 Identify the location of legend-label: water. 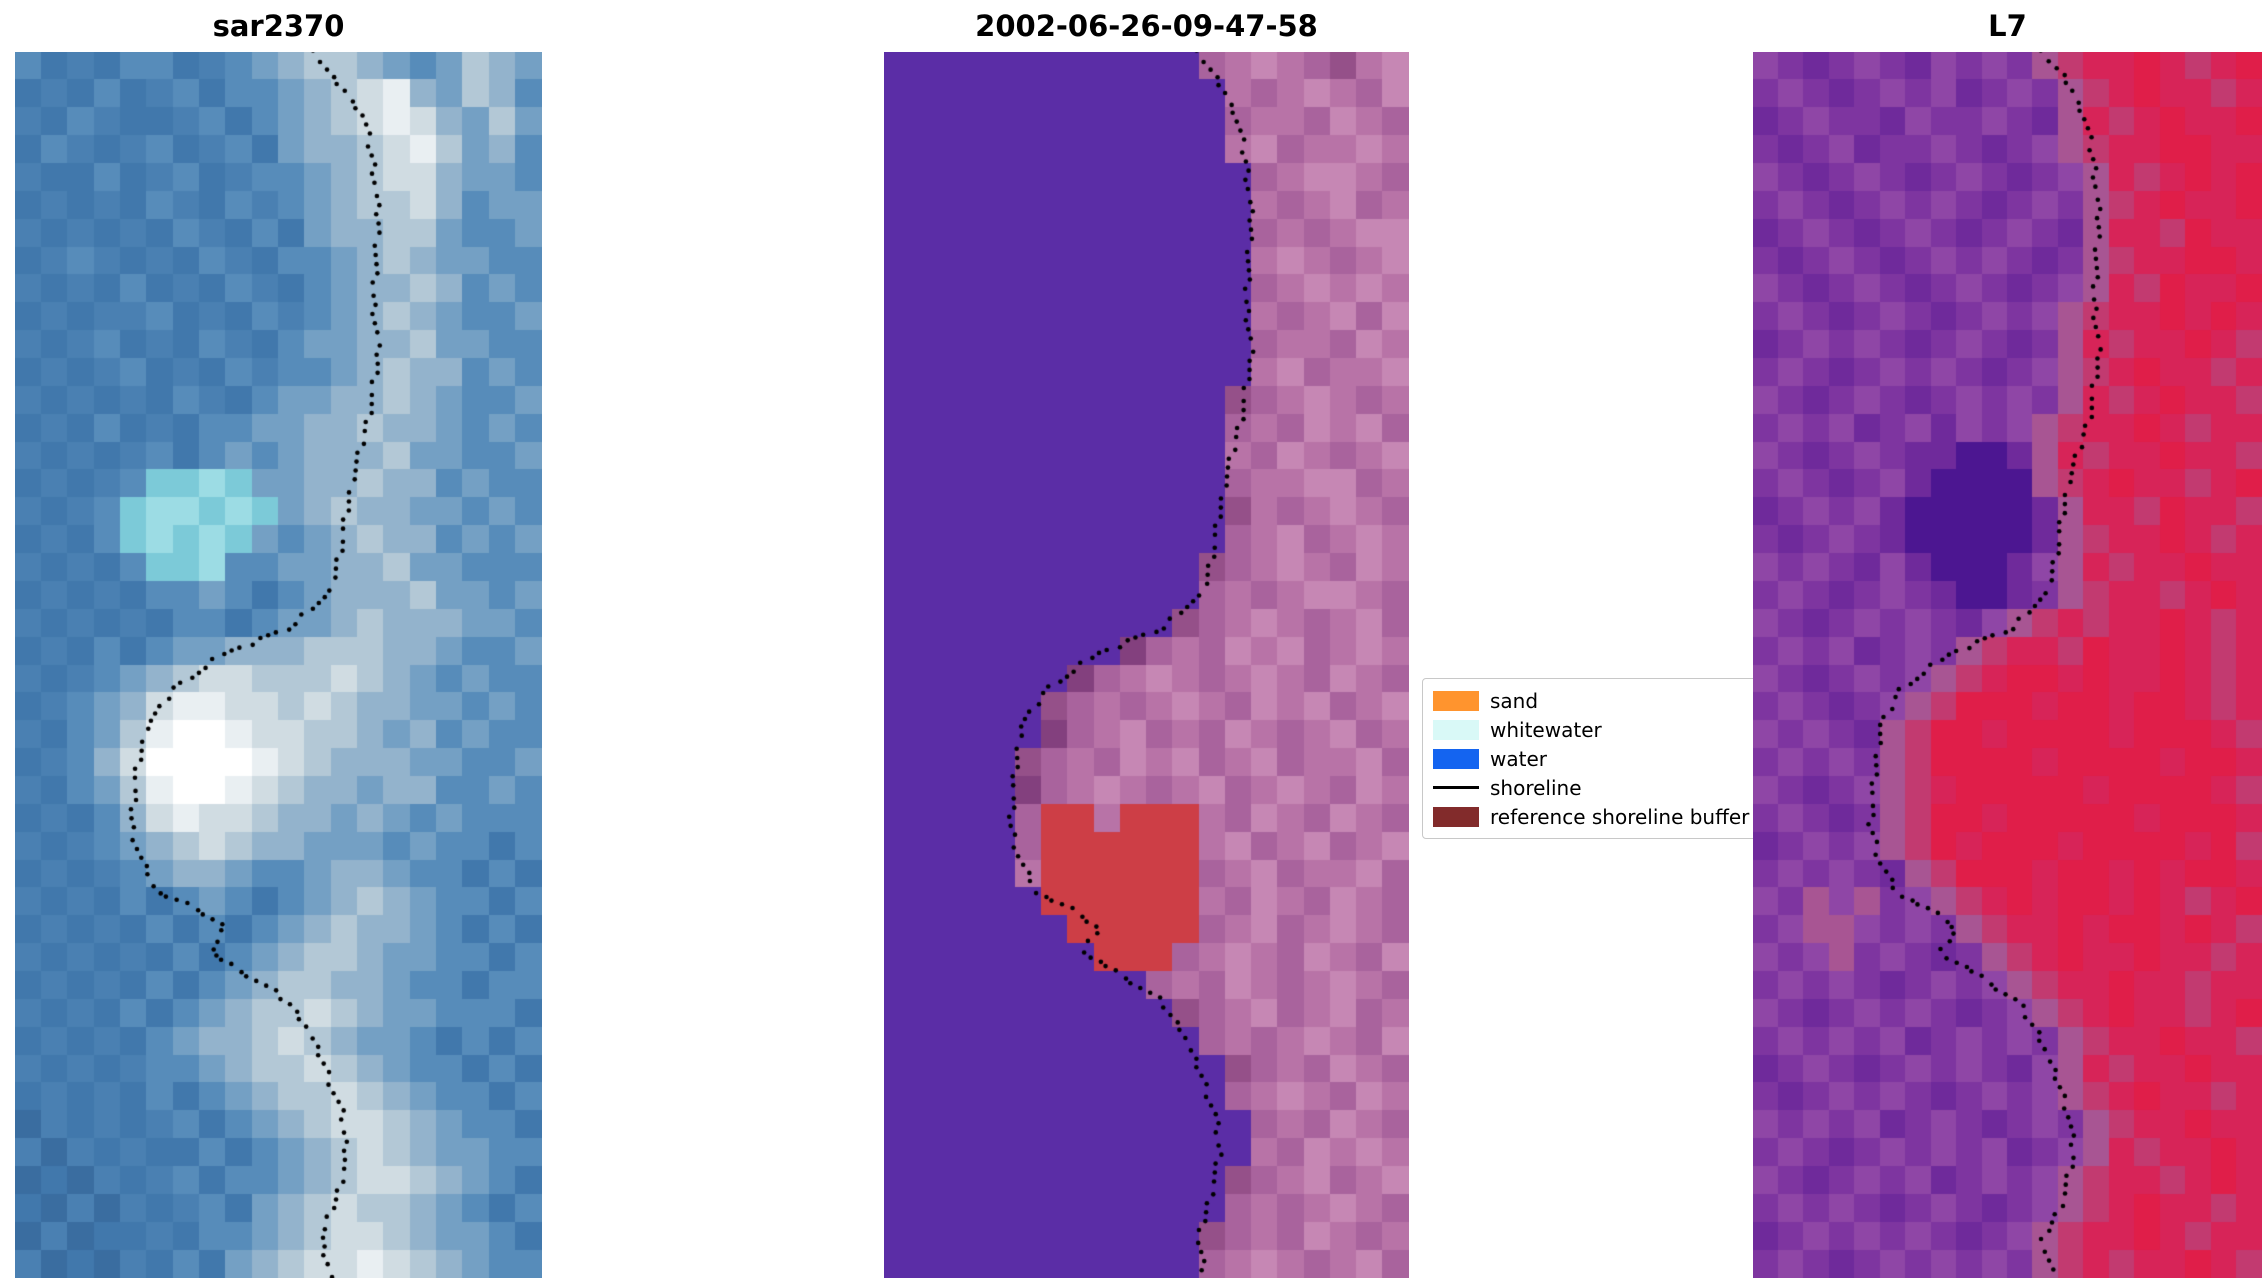
(1518, 758).